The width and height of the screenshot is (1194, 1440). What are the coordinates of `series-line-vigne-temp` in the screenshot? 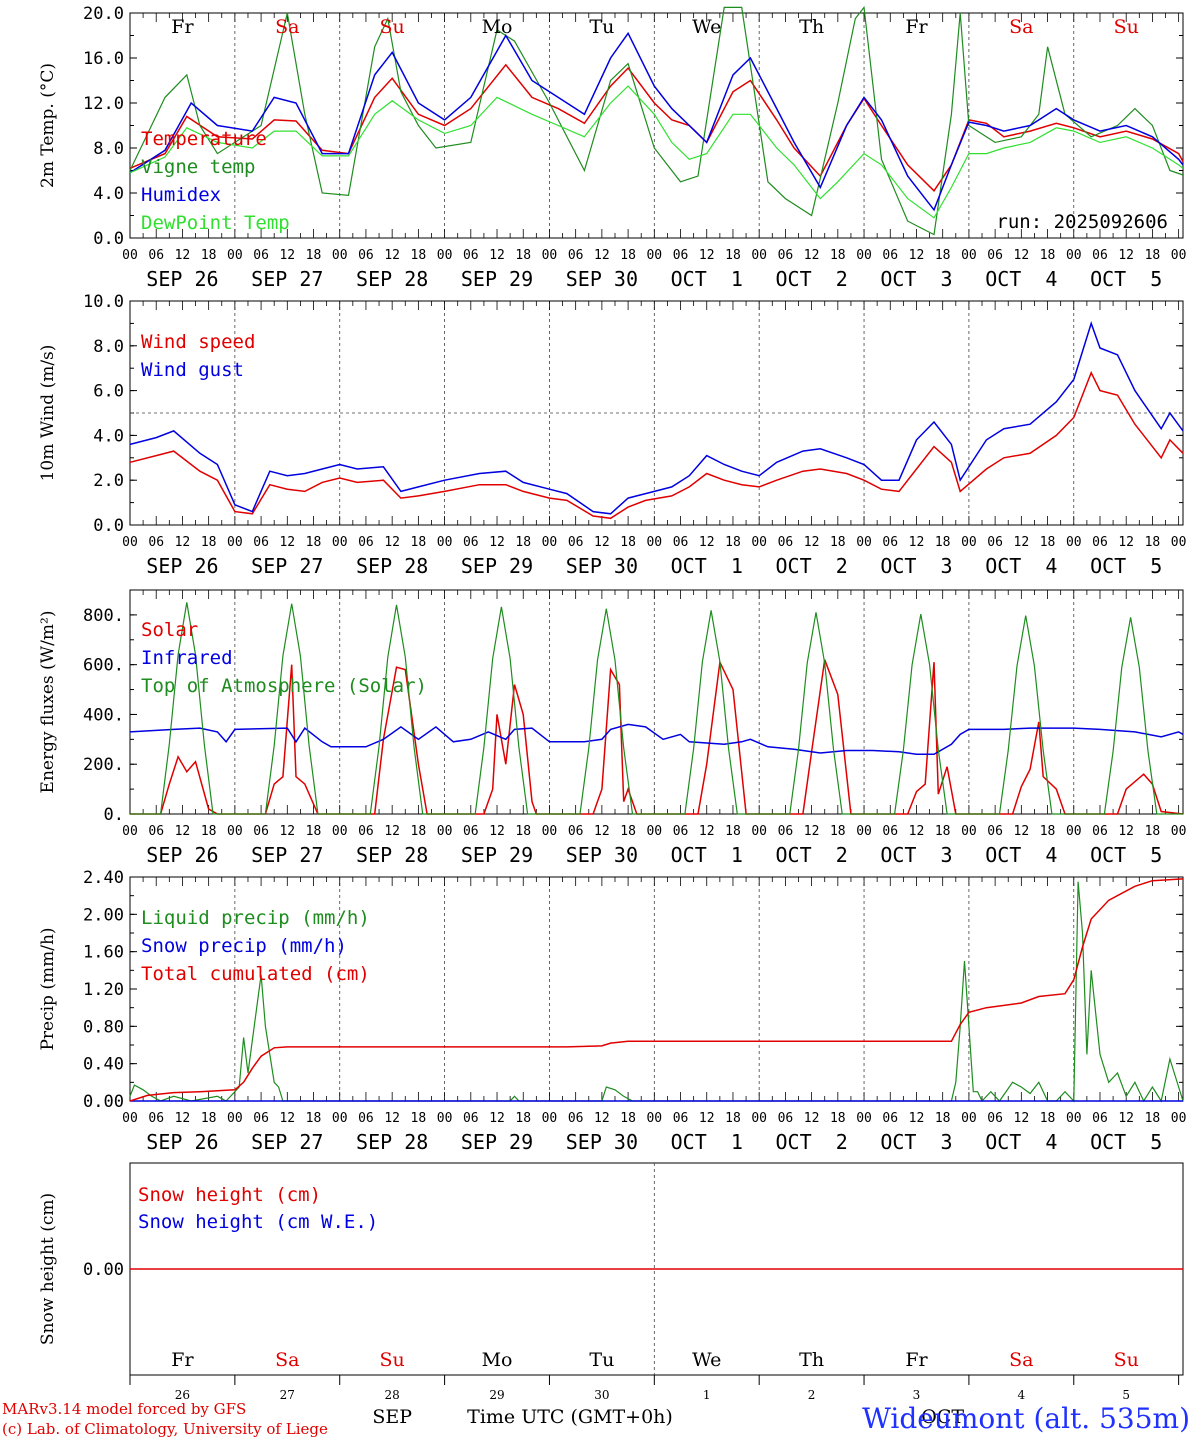 It's located at (656, 120).